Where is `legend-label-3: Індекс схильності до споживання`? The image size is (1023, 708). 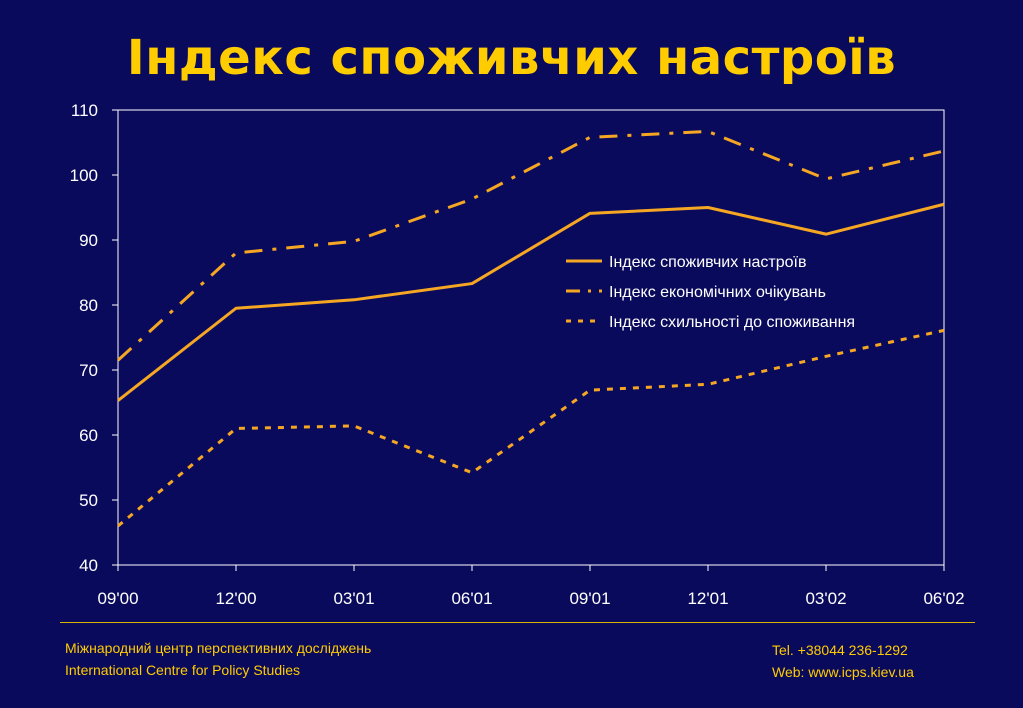
legend-label-3: Індекс схильності до споживання is located at coordinates (732, 322).